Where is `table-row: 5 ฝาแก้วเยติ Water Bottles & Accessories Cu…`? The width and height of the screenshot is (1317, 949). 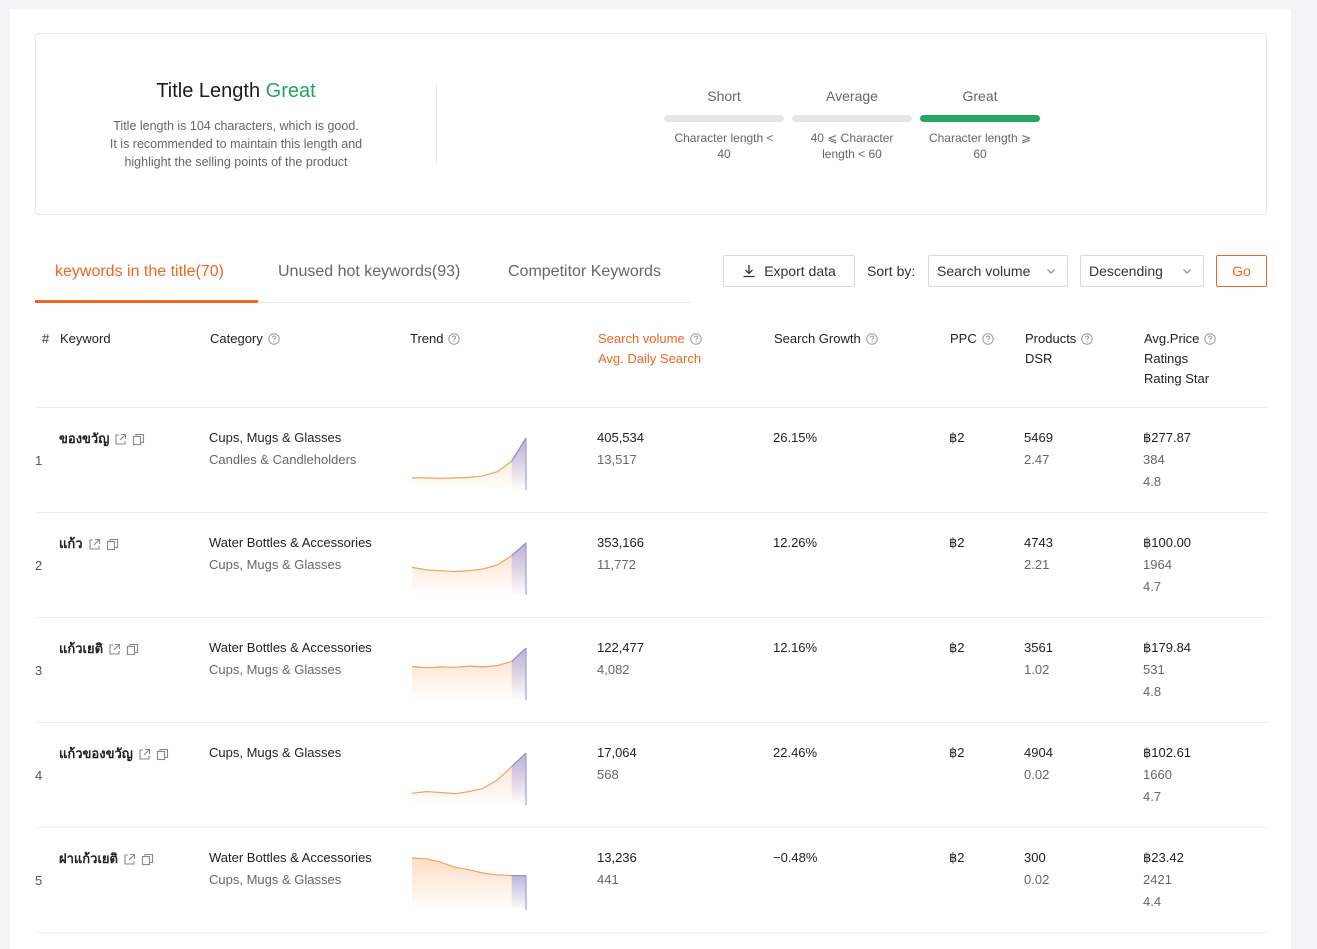 table-row: 5 ฝาแก้วเยติ Water Bottles & Accessories Cu… is located at coordinates (651, 880).